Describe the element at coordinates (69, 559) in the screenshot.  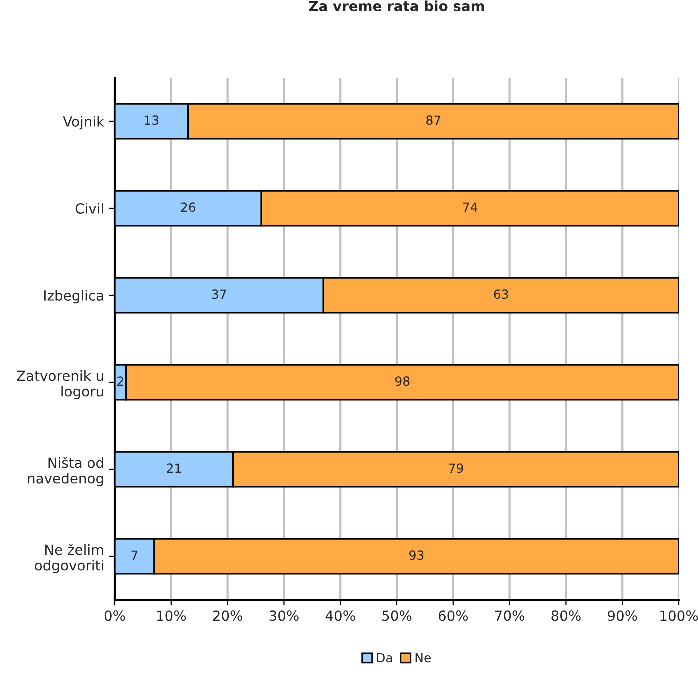
I see `y-tick-label: Ne želim odgovoriti` at that location.